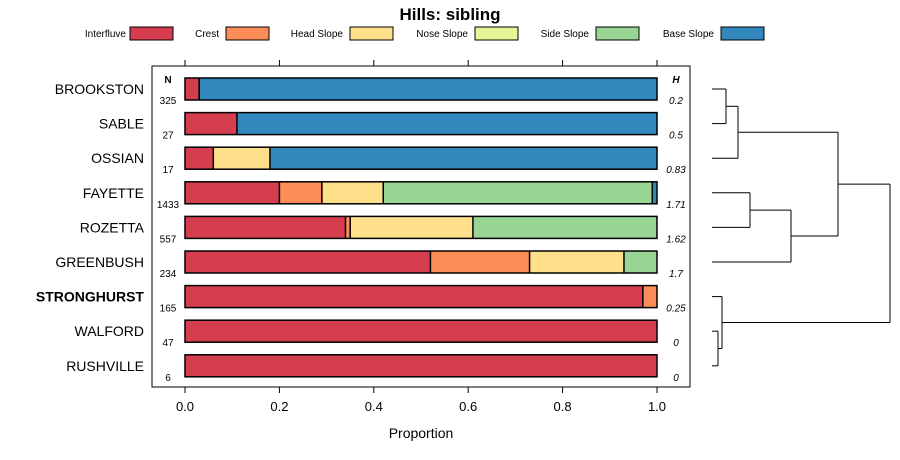 The width and height of the screenshot is (900, 460). Describe the element at coordinates (442, 34) in the screenshot. I see `legend-label-nose-slope: Nose Slope` at that location.